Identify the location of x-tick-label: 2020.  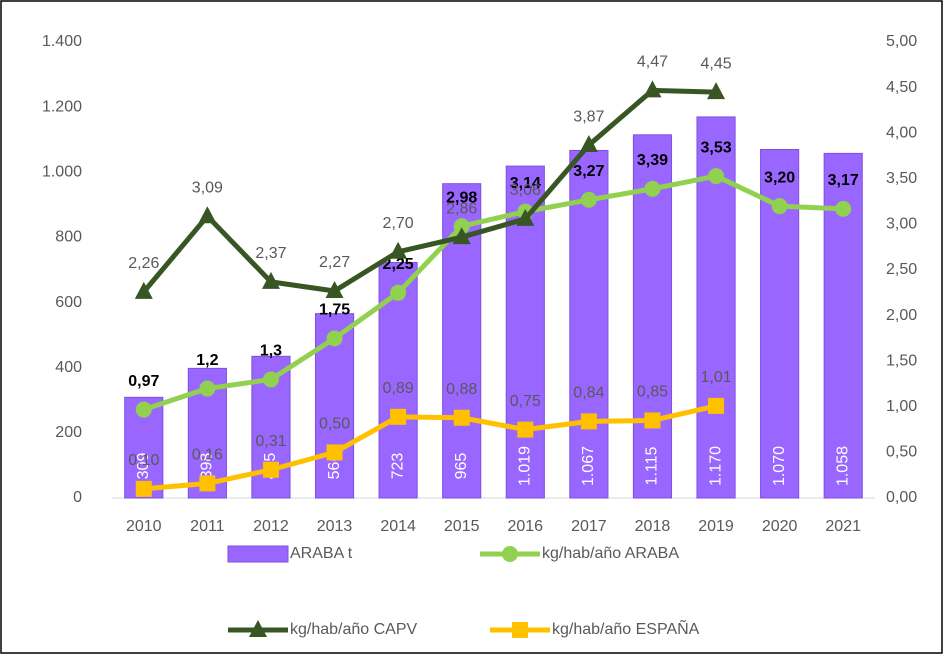
(780, 526).